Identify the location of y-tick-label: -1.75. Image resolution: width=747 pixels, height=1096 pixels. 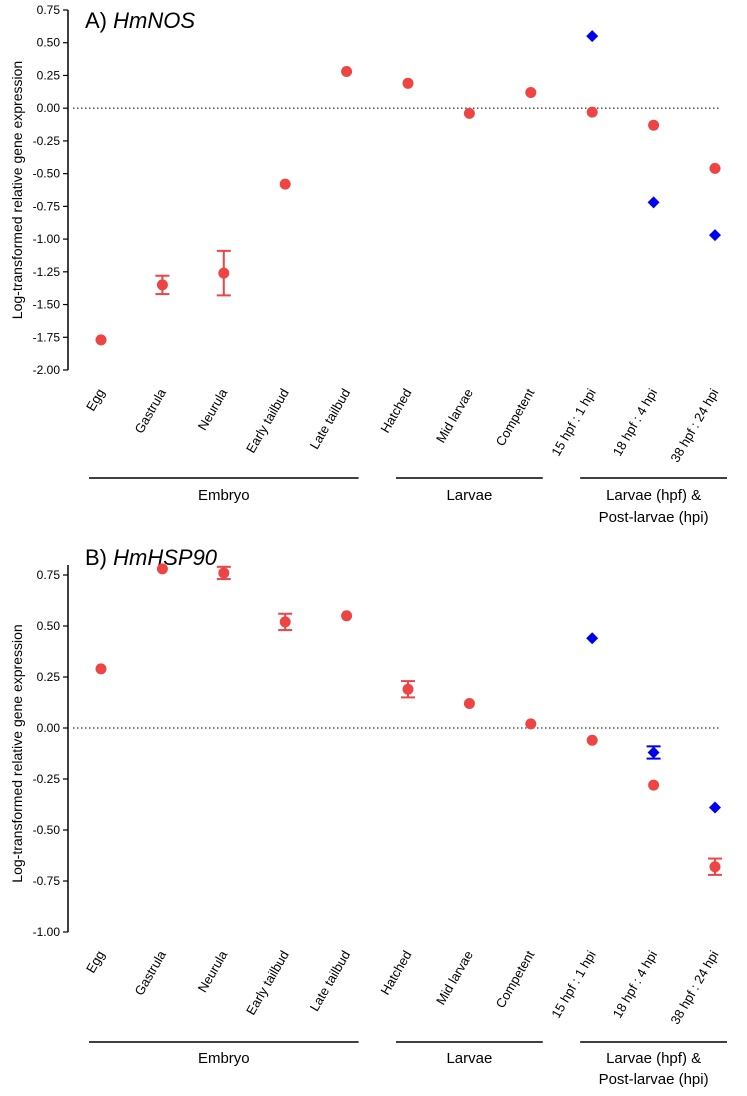
(47, 337).